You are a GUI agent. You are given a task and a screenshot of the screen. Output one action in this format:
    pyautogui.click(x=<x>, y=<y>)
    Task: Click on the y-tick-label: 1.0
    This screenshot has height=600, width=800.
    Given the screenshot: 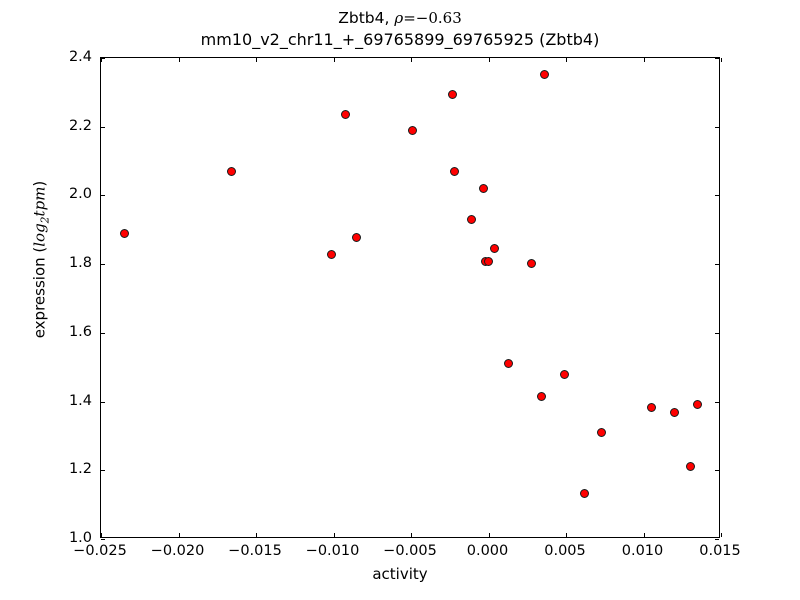 What is the action you would take?
    pyautogui.click(x=80, y=538)
    